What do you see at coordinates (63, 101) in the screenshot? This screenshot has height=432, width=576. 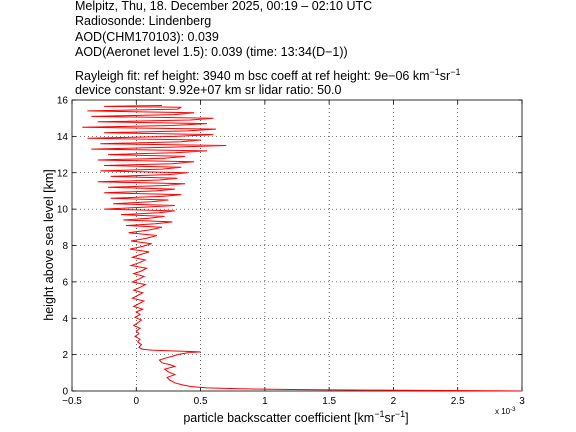 I see `y-tick-label: 16` at bounding box center [63, 101].